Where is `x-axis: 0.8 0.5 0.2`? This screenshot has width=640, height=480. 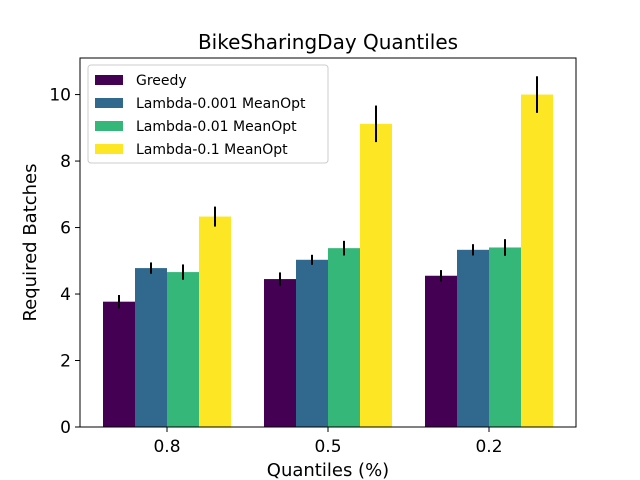 x-axis: 0.8 0.5 0.2 is located at coordinates (328, 442).